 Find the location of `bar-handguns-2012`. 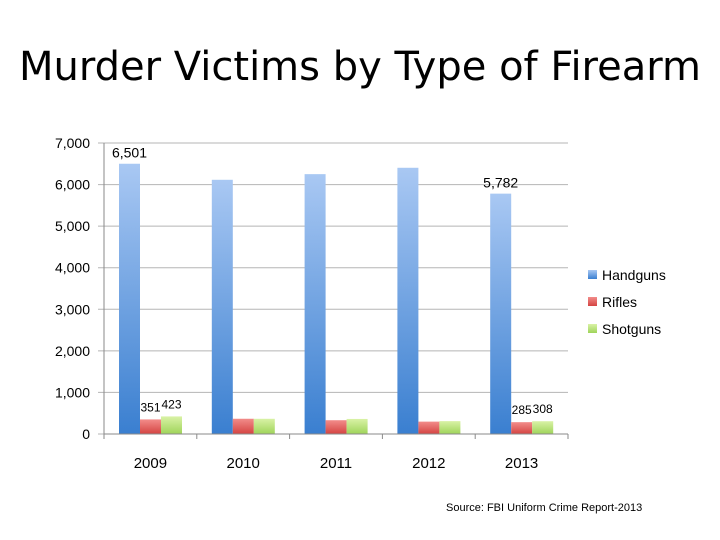

bar-handguns-2012 is located at coordinates (408, 301).